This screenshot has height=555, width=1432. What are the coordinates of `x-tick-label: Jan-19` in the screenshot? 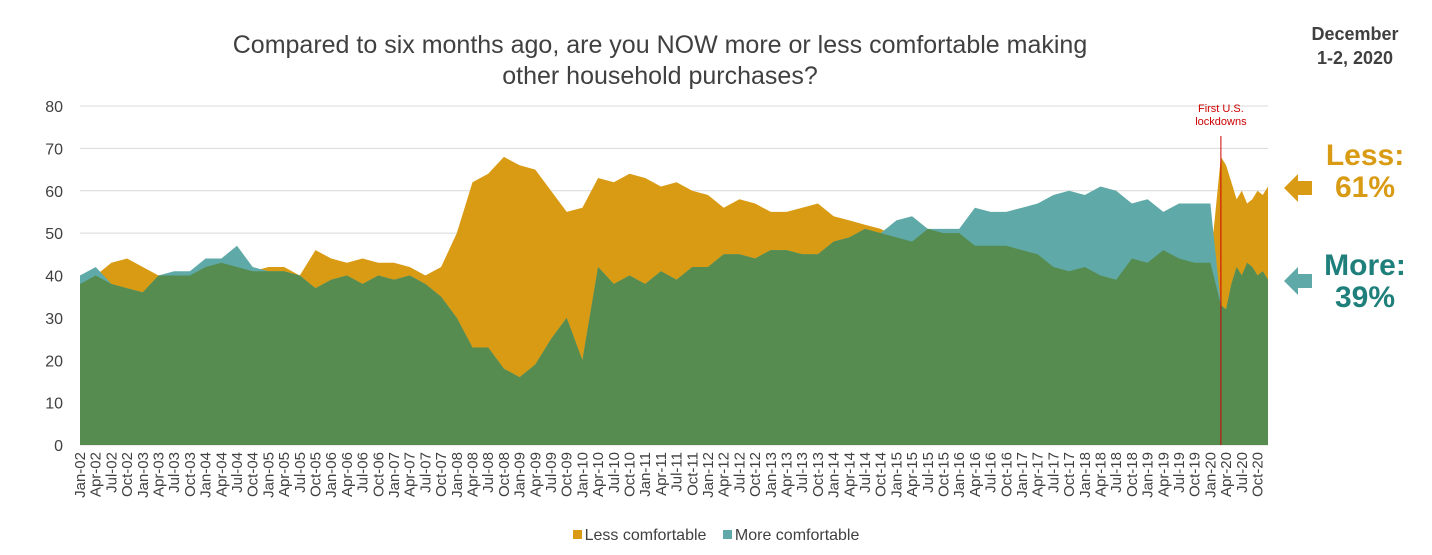 It's located at (1148, 475).